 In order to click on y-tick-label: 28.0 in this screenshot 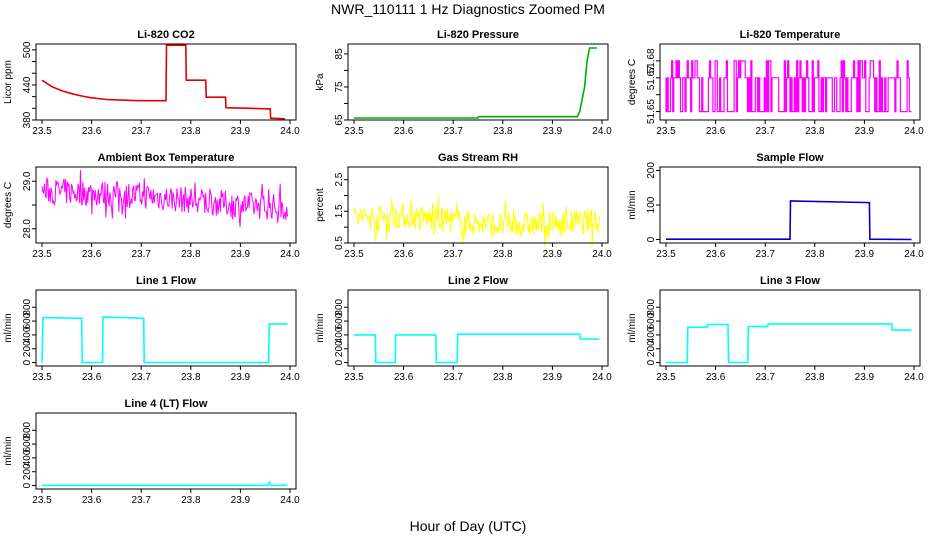, I will do `click(27, 229)`.